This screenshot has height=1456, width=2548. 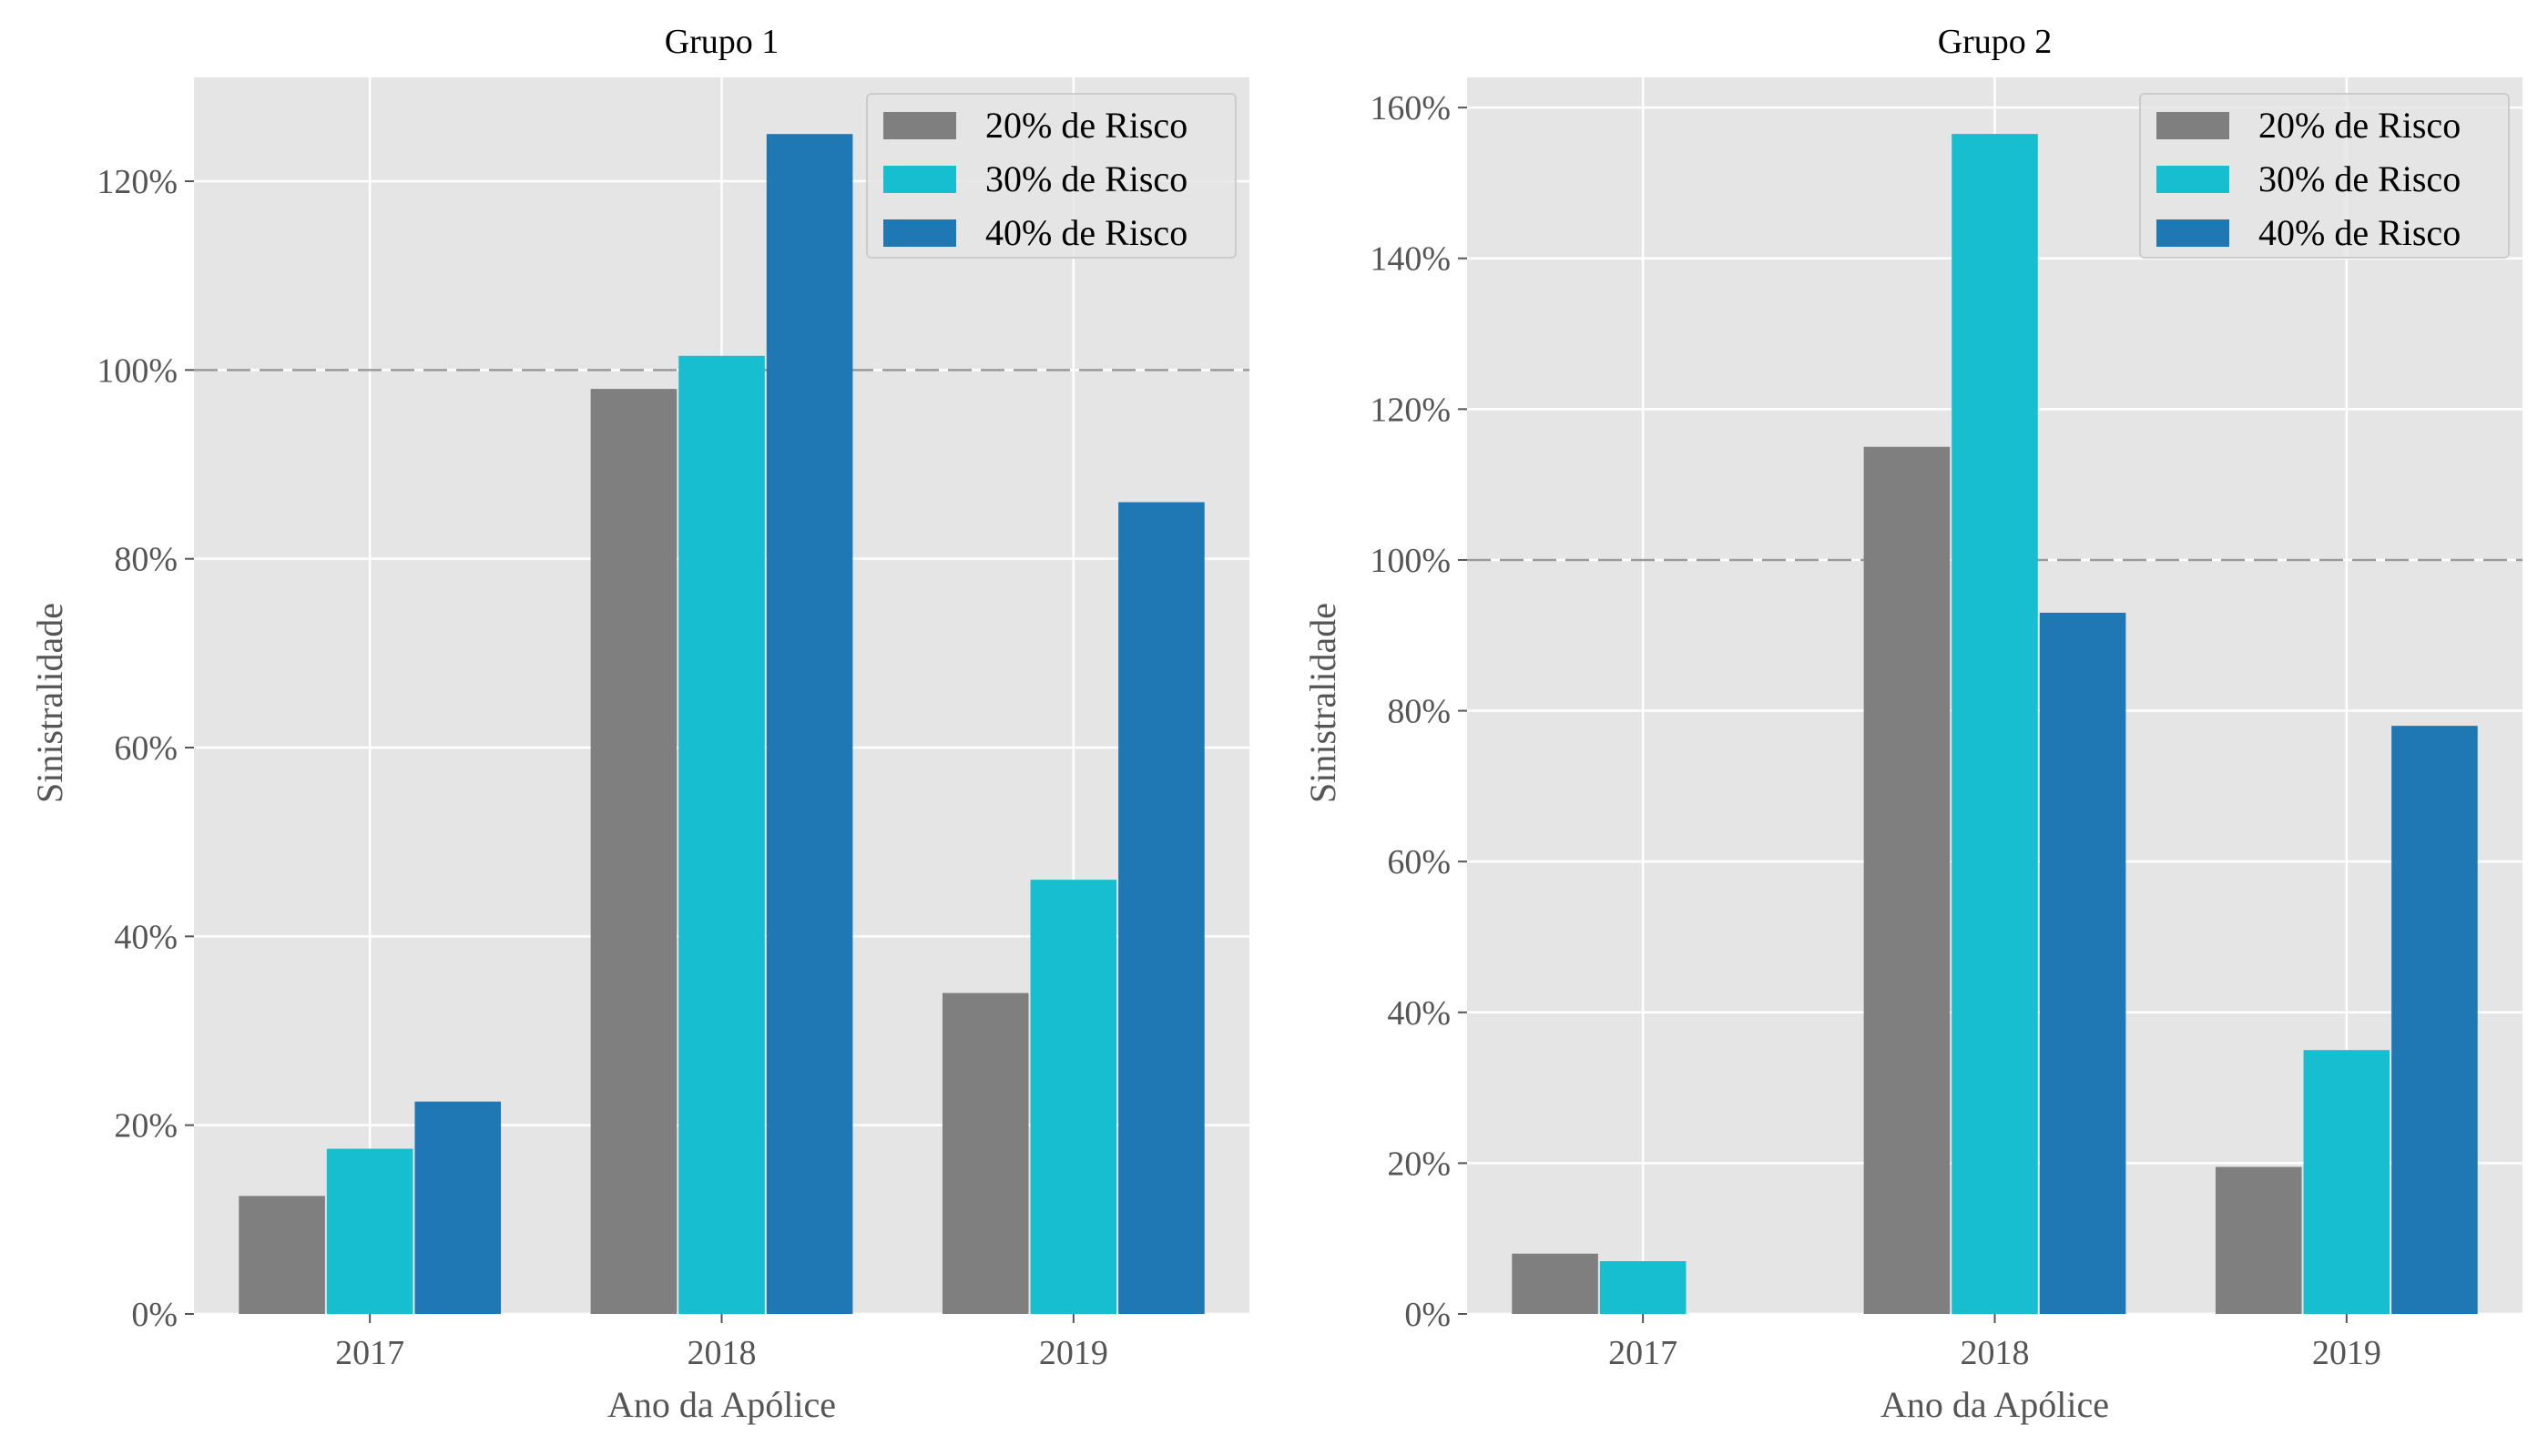 I want to click on y-tick-label: 160%, so click(x=1410, y=108).